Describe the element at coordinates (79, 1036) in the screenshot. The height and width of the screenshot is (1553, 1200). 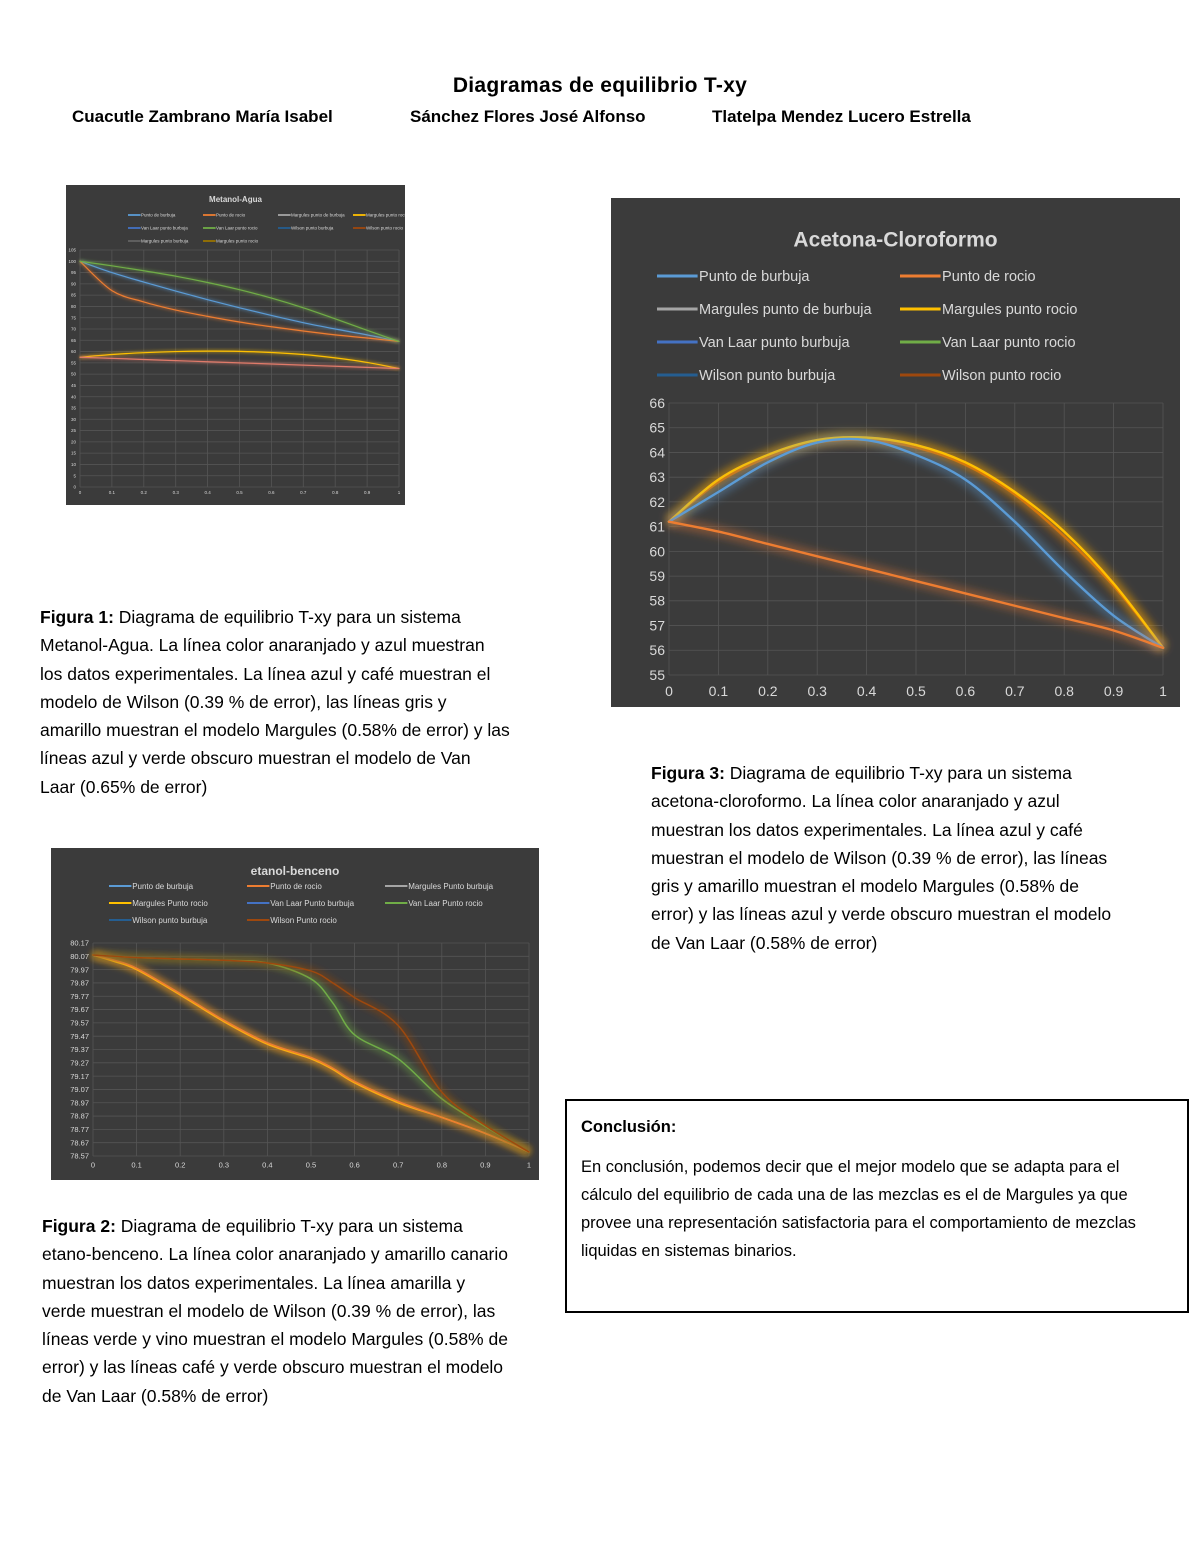
I see `y-tick-label: 79.47` at that location.